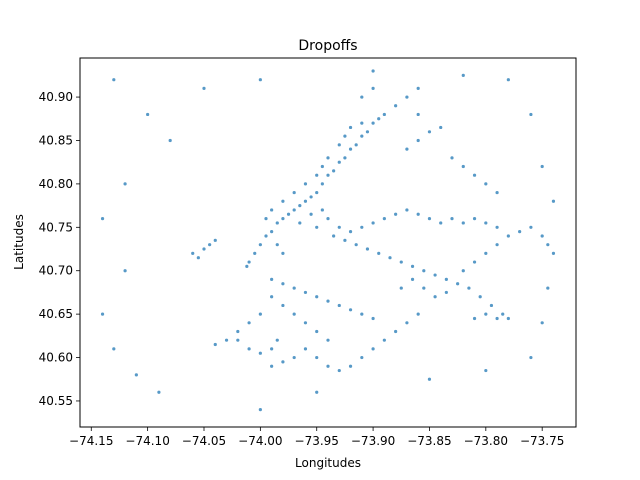 This screenshot has height=480, width=640. I want to click on x-tick-label: −74.05, so click(204, 441).